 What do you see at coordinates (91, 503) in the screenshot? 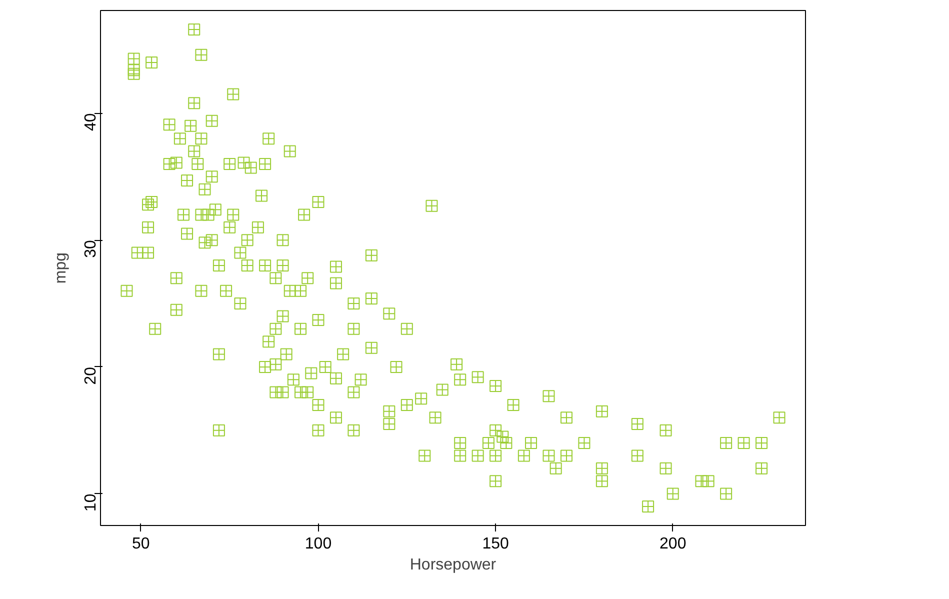
I see `y-tick-label: 10` at bounding box center [91, 503].